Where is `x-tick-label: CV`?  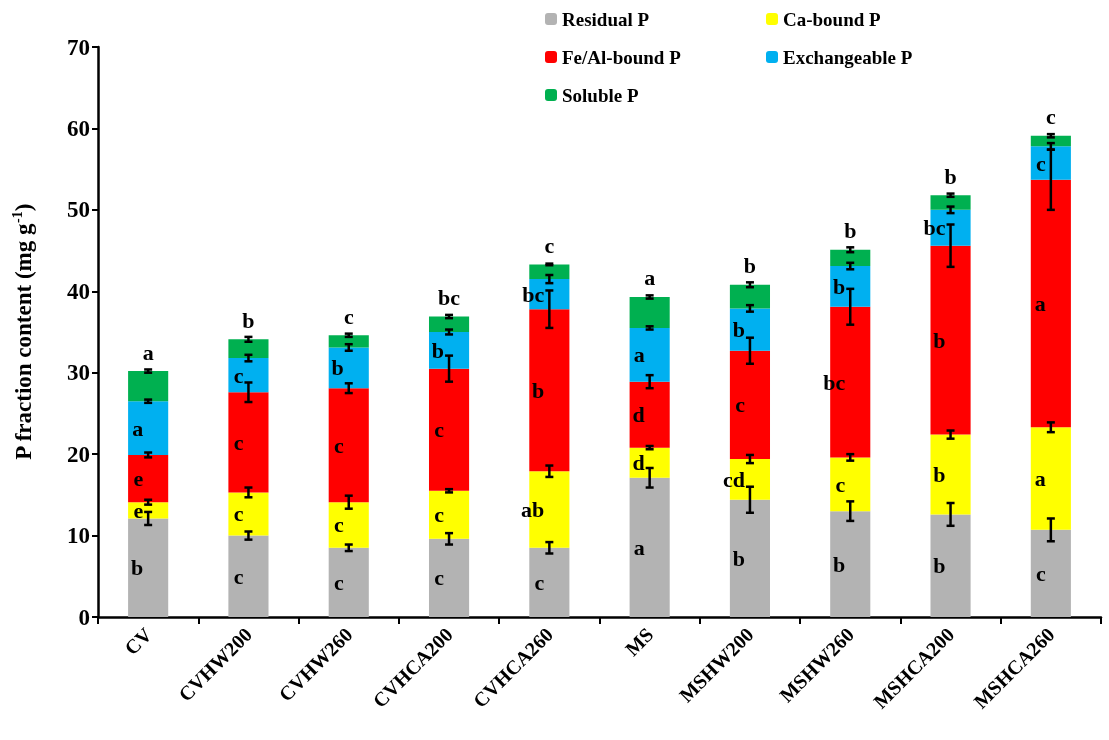 x-tick-label: CV is located at coordinates (138, 641).